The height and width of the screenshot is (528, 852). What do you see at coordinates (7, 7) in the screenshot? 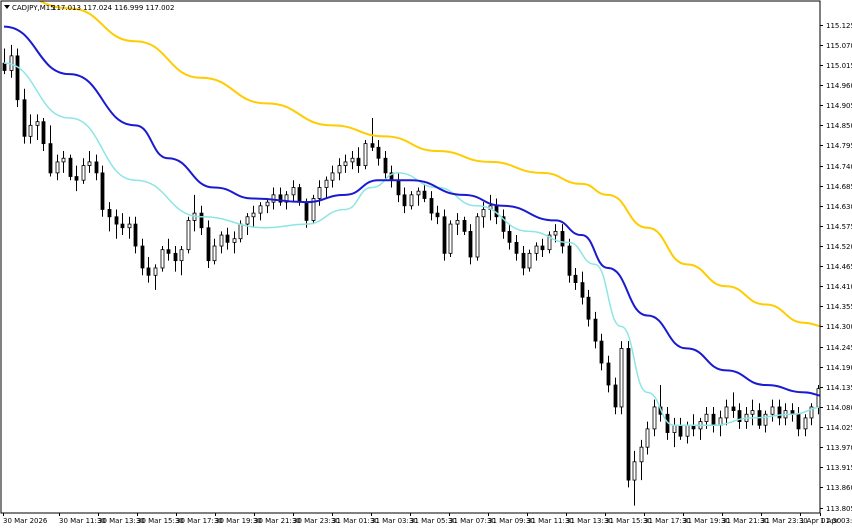
I see `dropdown-triangle-icon` at bounding box center [7, 7].